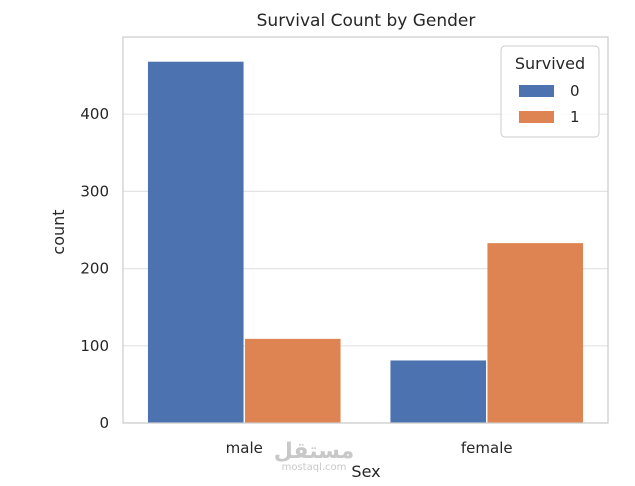 The width and height of the screenshot is (635, 486). Describe the element at coordinates (365, 471) in the screenshot. I see `x-axis-label: Sex` at that location.